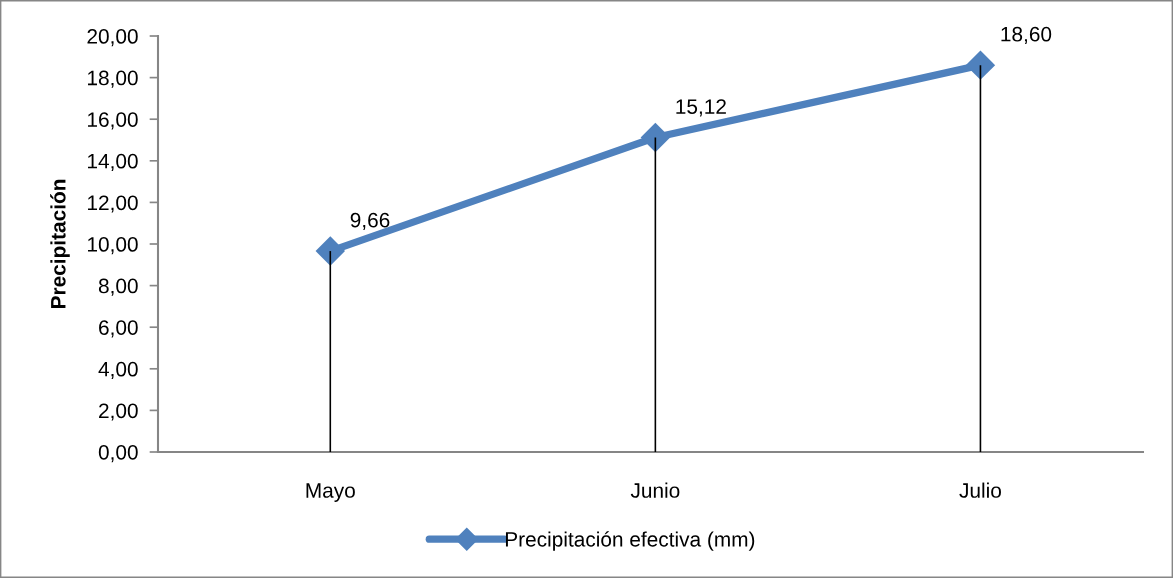  I want to click on y-tick-label: 4,00, so click(118, 370).